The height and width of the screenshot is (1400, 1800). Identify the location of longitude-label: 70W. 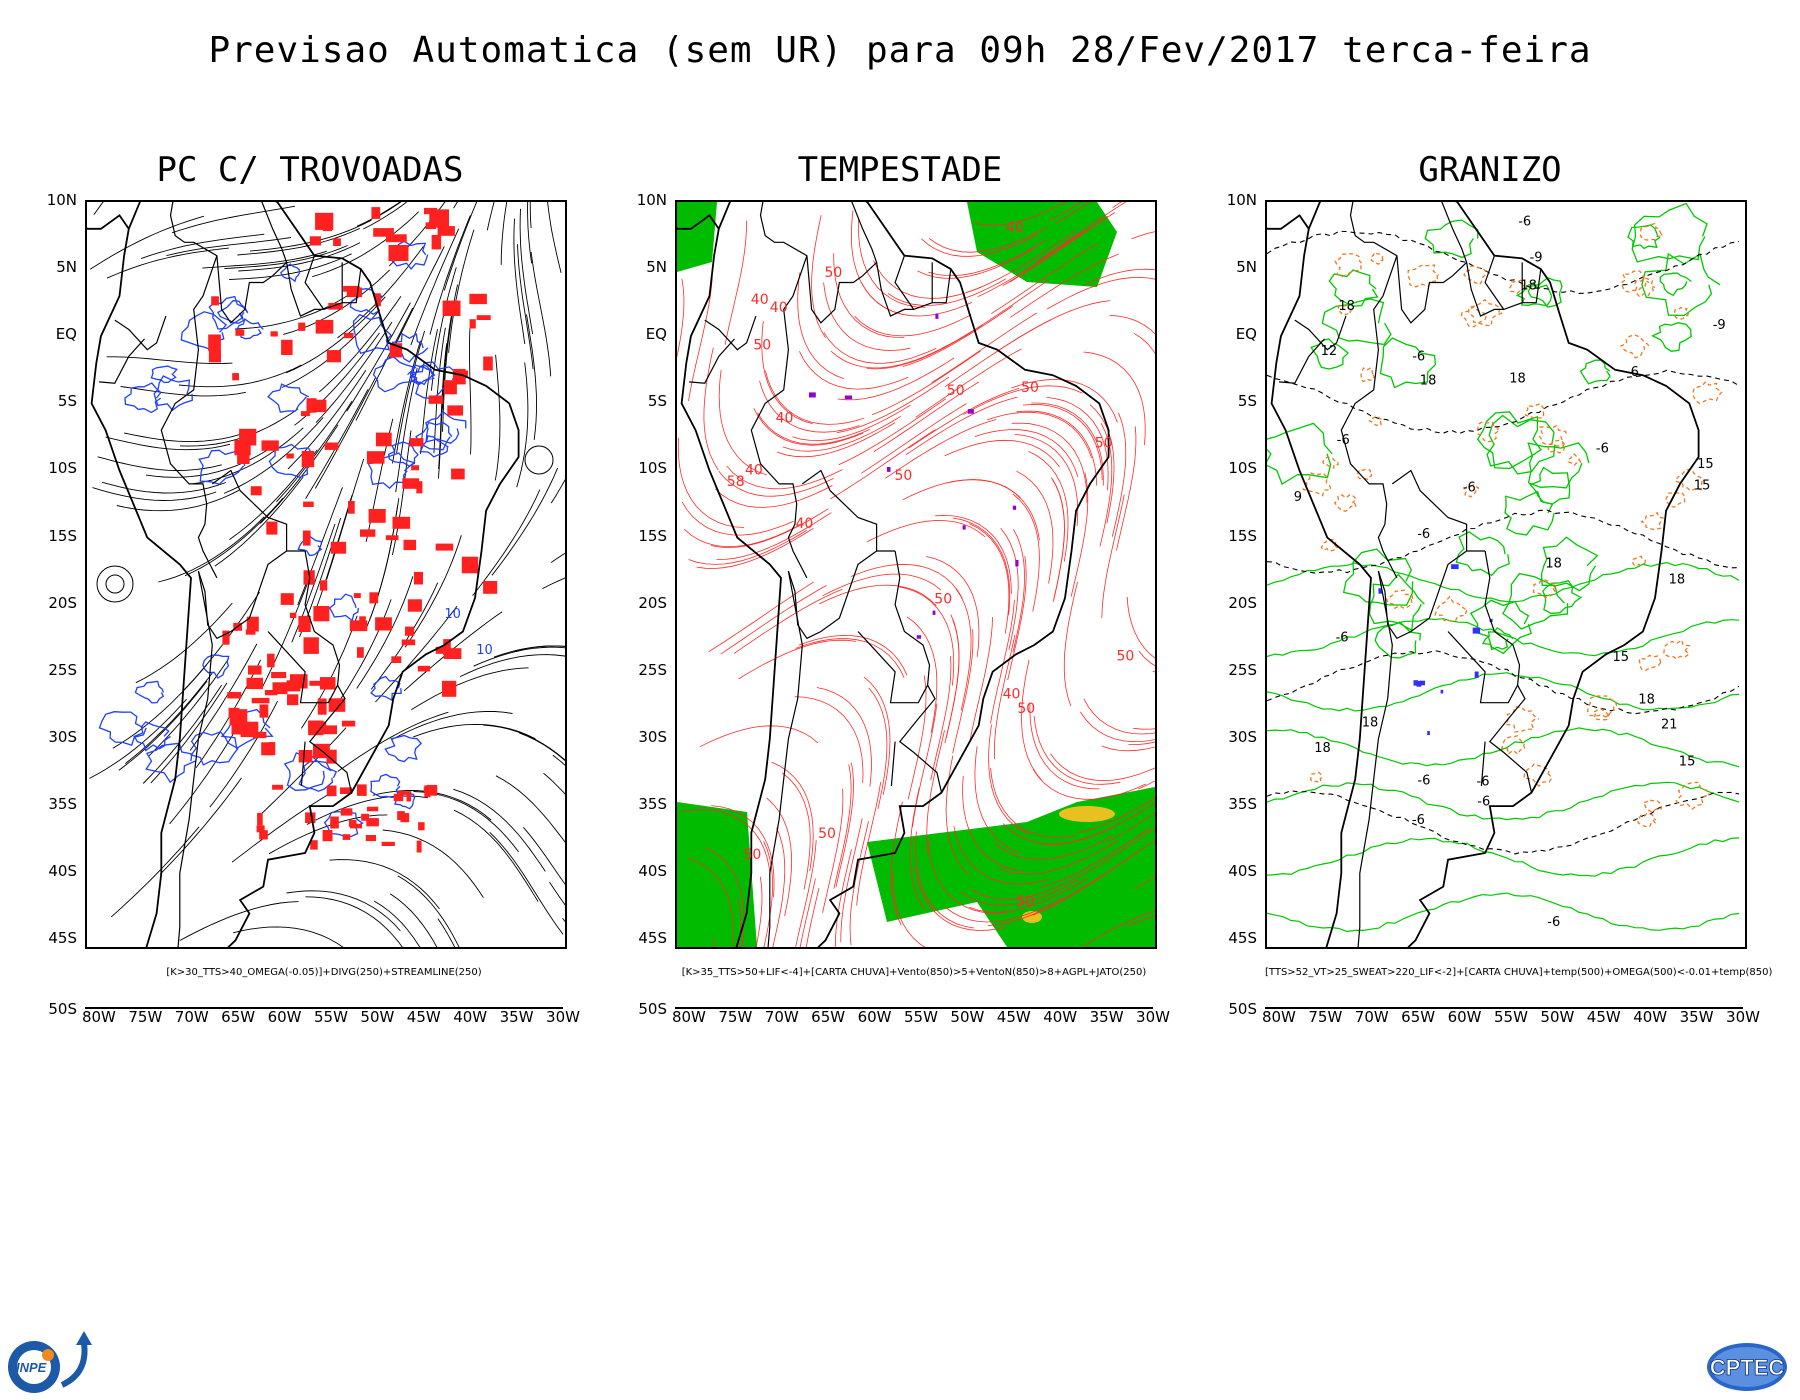
(1371, 1017).